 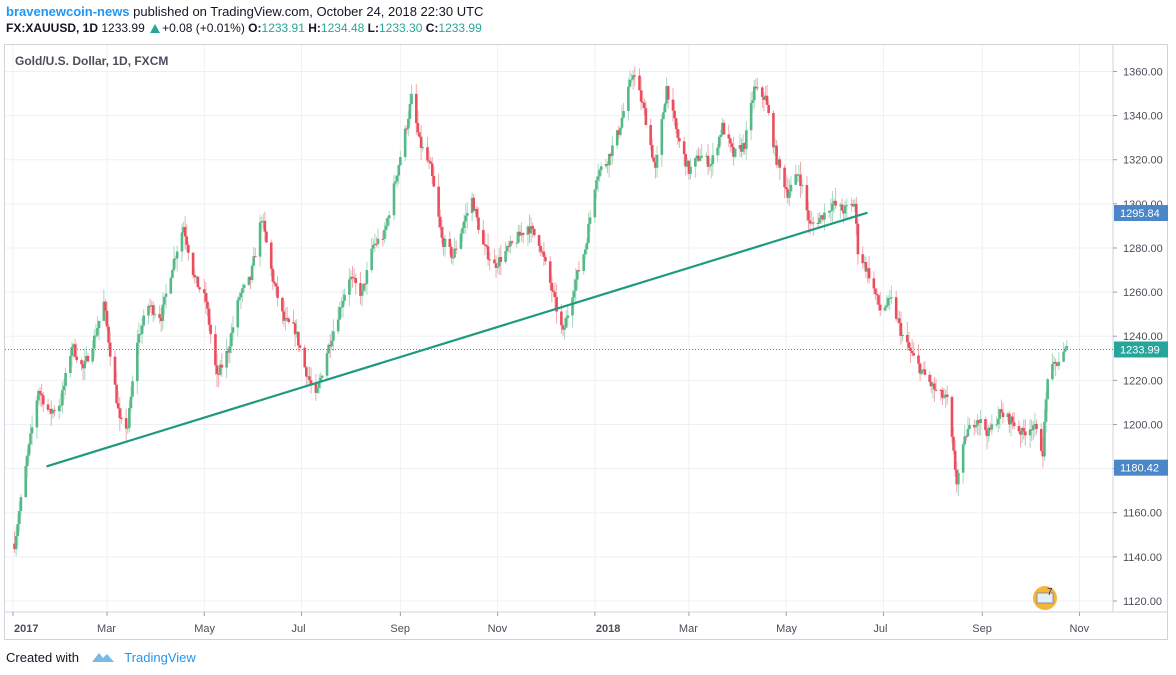 What do you see at coordinates (1045, 598) in the screenshot?
I see `event-badge: 7` at bounding box center [1045, 598].